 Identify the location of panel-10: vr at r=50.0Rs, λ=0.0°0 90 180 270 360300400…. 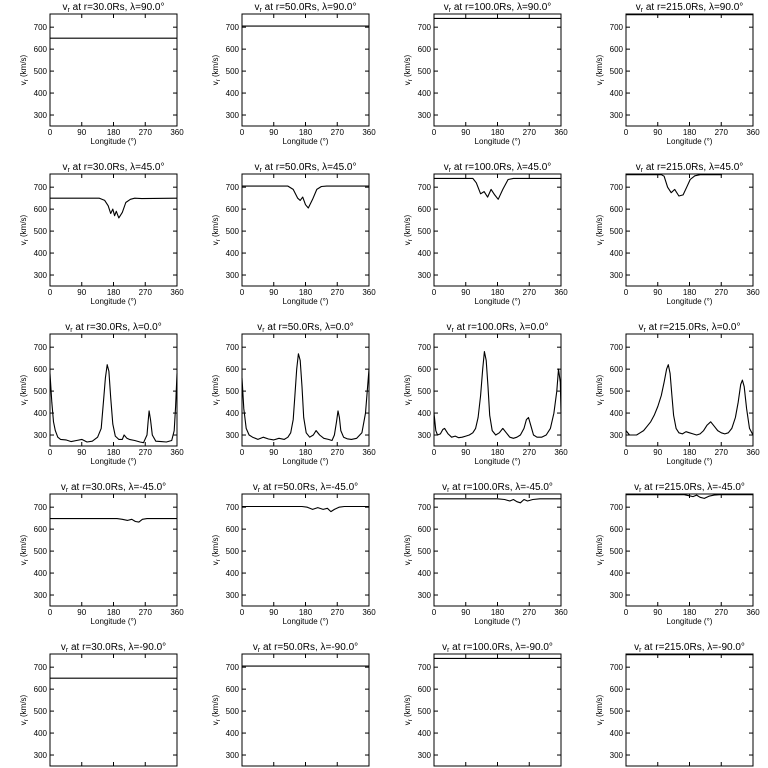
(293, 394).